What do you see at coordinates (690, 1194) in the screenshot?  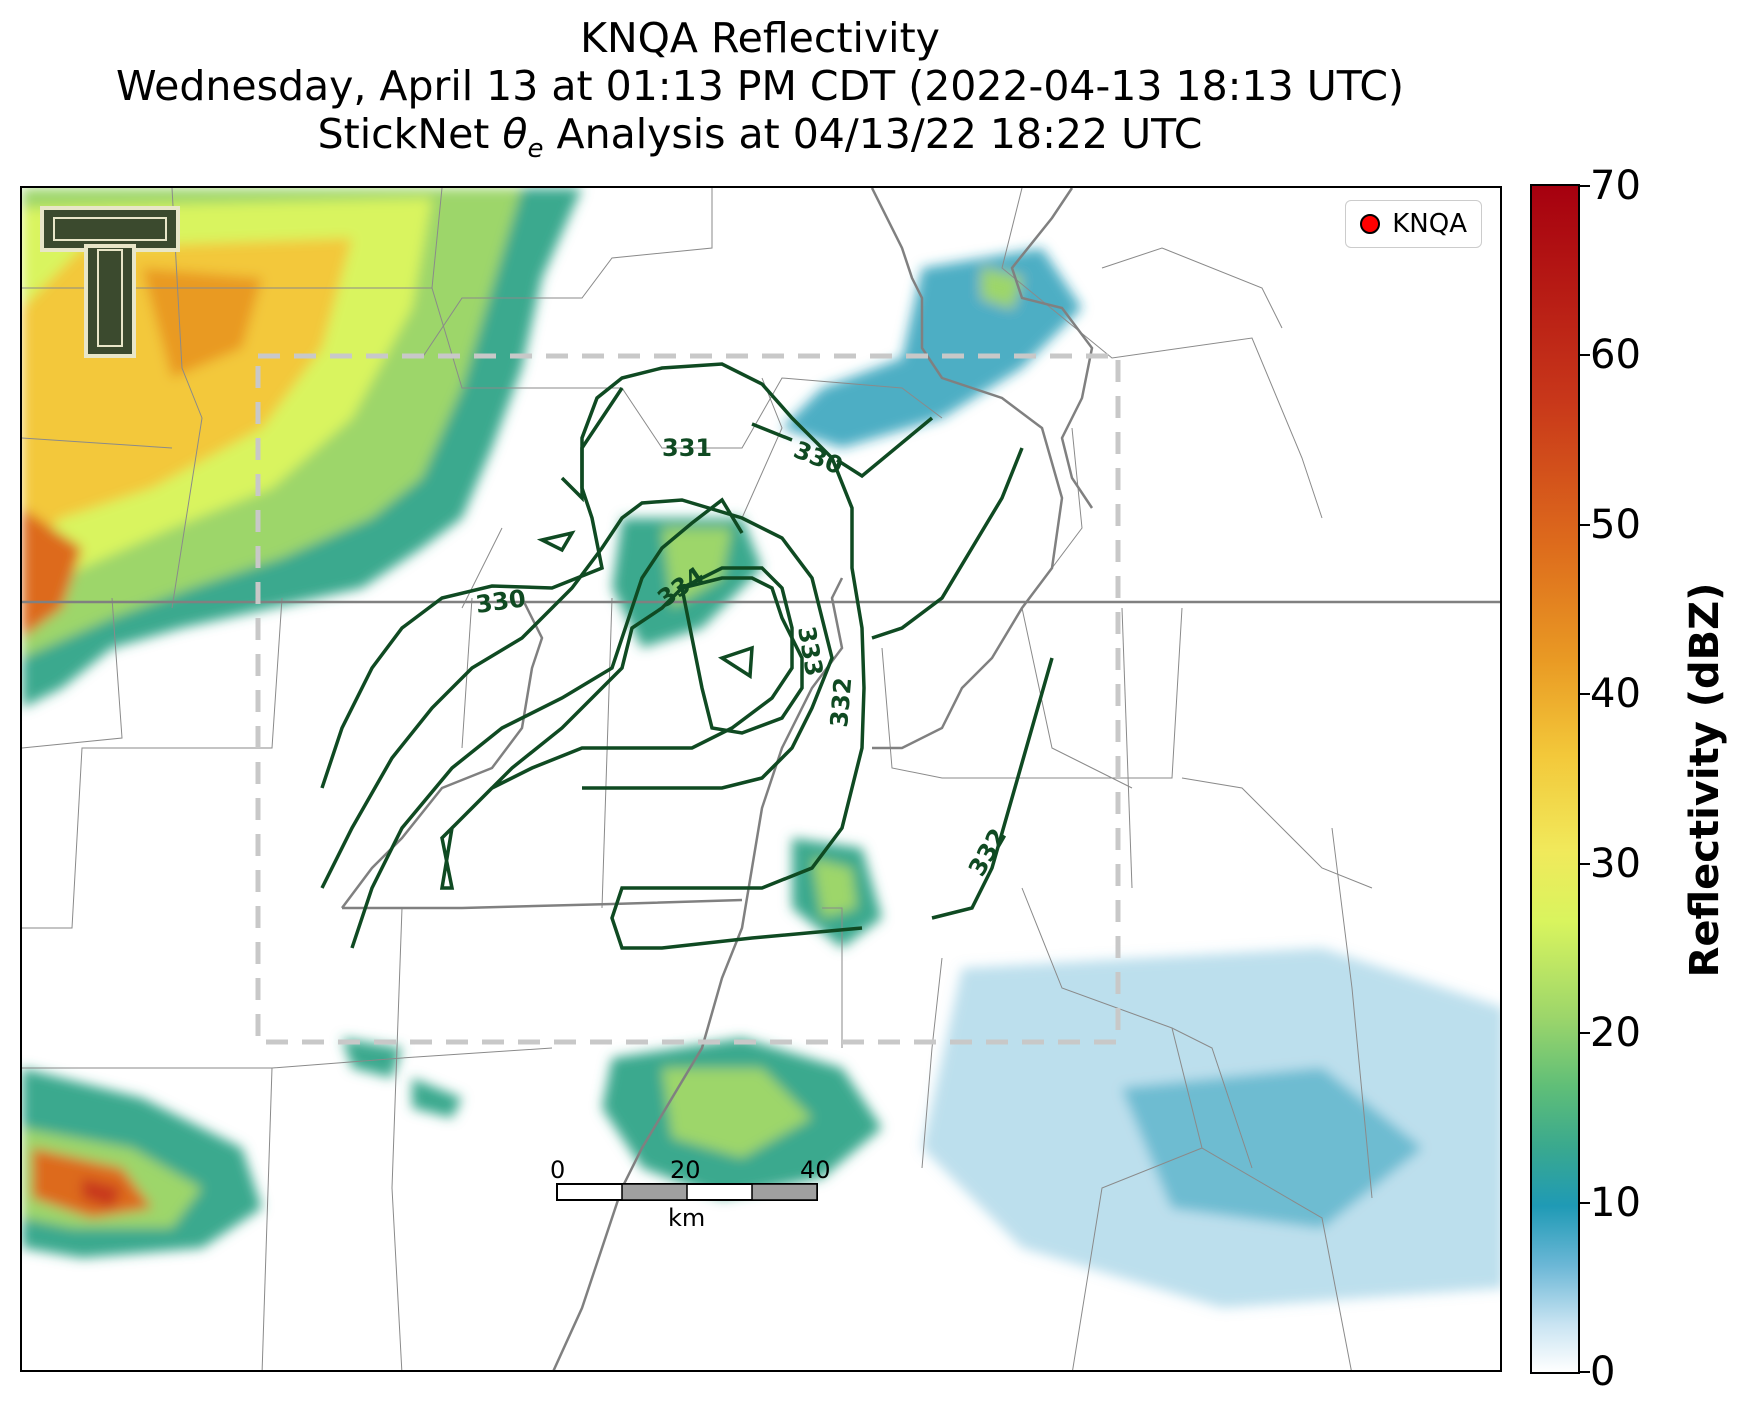 I see `scale-bar: 0 20 40 km` at bounding box center [690, 1194].